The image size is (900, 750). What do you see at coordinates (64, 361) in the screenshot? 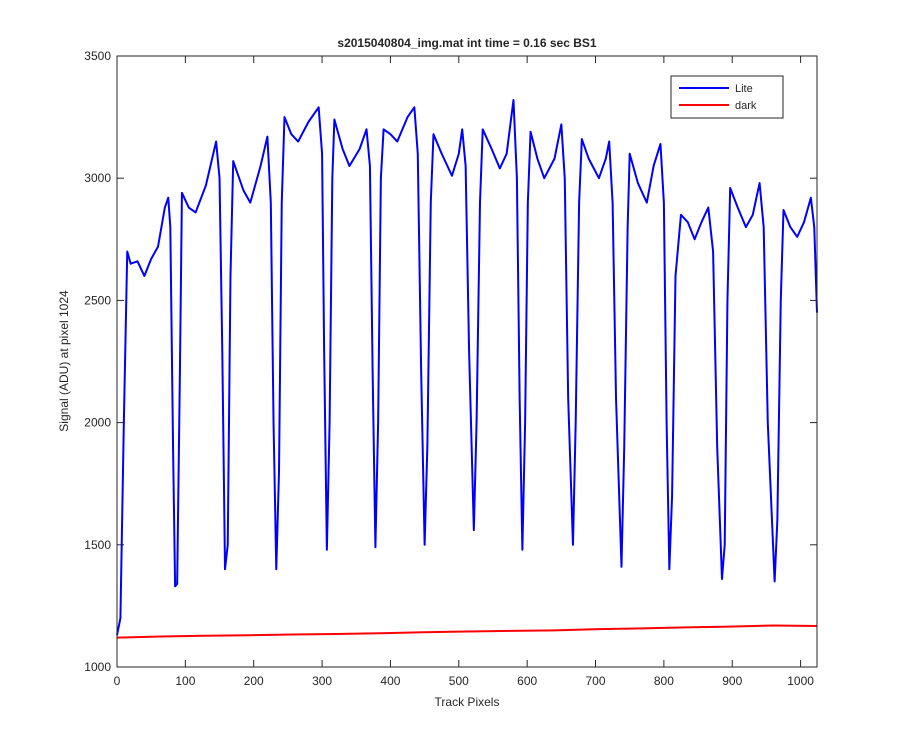
I see `y-axis-label: Signal (ADU) at pixel 1024` at bounding box center [64, 361].